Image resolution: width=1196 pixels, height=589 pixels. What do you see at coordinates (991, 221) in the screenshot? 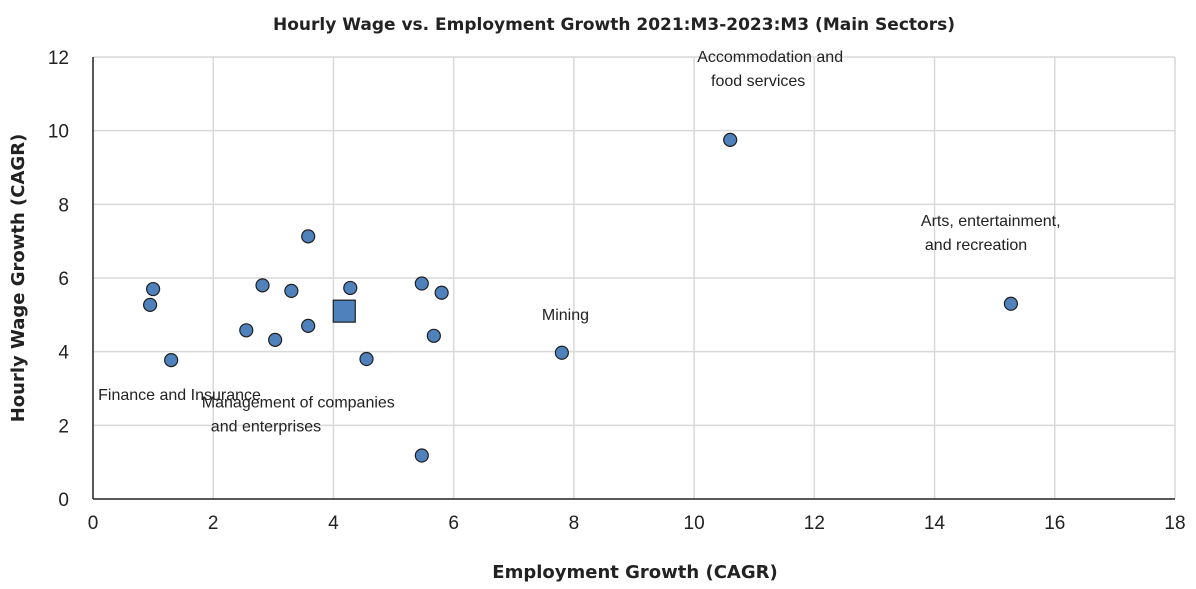
I see `annotation-line: Arts, entertainment,` at bounding box center [991, 221].